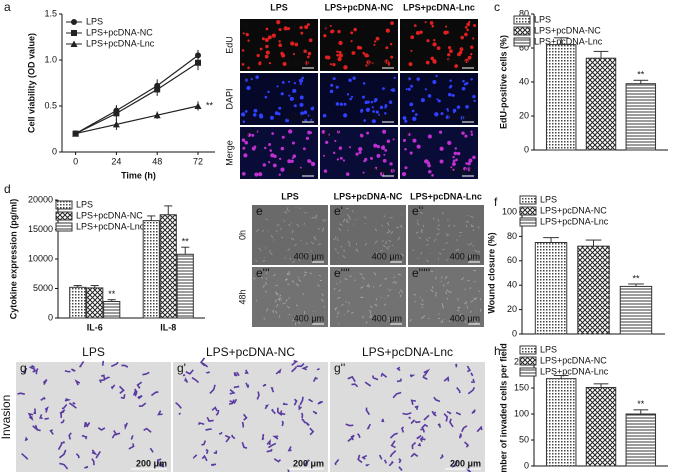 Image resolution: width=684 pixels, height=472 pixels. I want to click on tile-label: e, so click(259, 211).